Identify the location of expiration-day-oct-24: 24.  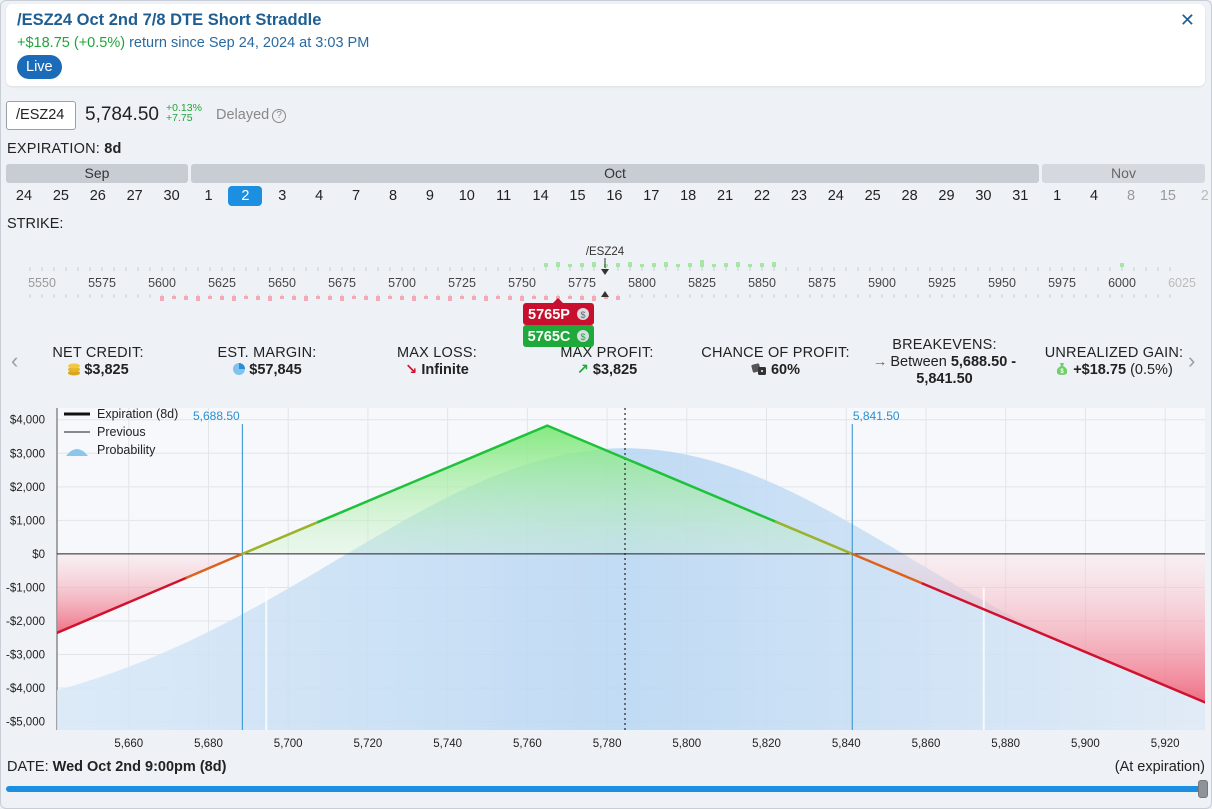
(835, 196).